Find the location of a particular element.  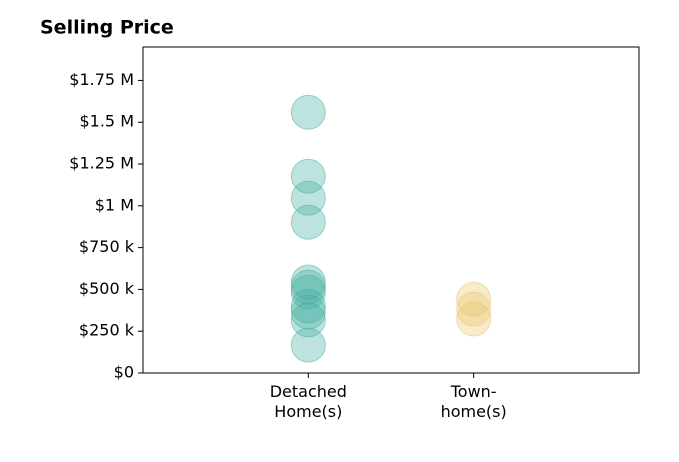

y-tick-label: $1.75 M is located at coordinates (101, 79).